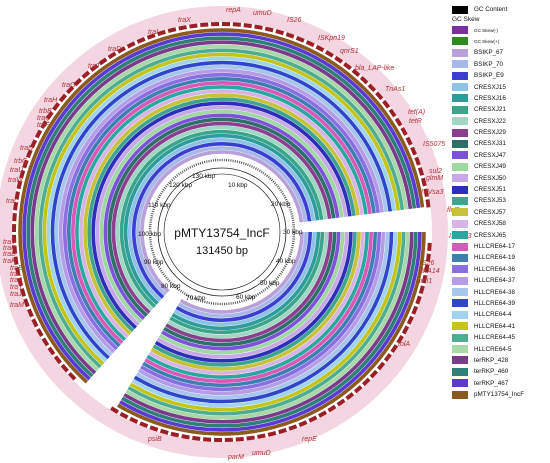 This screenshot has width=550, height=463. Describe the element at coordinates (184, 20) in the screenshot. I see `gene-label-traX: traX` at that location.